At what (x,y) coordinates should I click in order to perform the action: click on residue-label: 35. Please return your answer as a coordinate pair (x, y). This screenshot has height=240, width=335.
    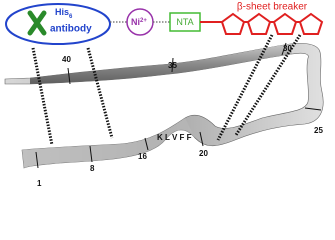
    Looking at the image, I should click on (172, 65).